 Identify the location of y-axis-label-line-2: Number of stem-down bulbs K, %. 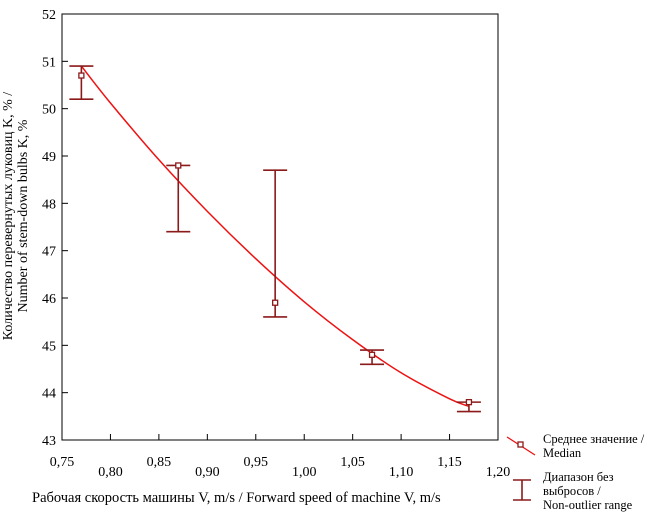
(23, 216).